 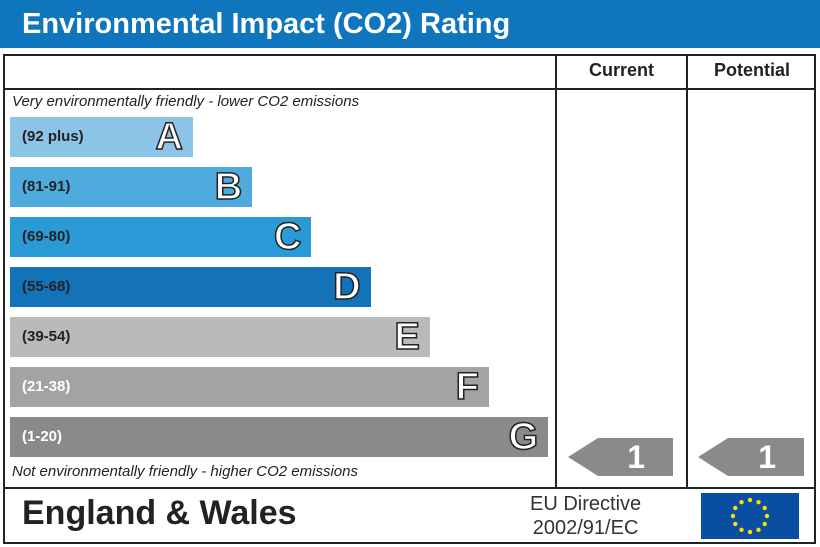 I want to click on current-rating-arrow: 1, so click(x=620, y=457).